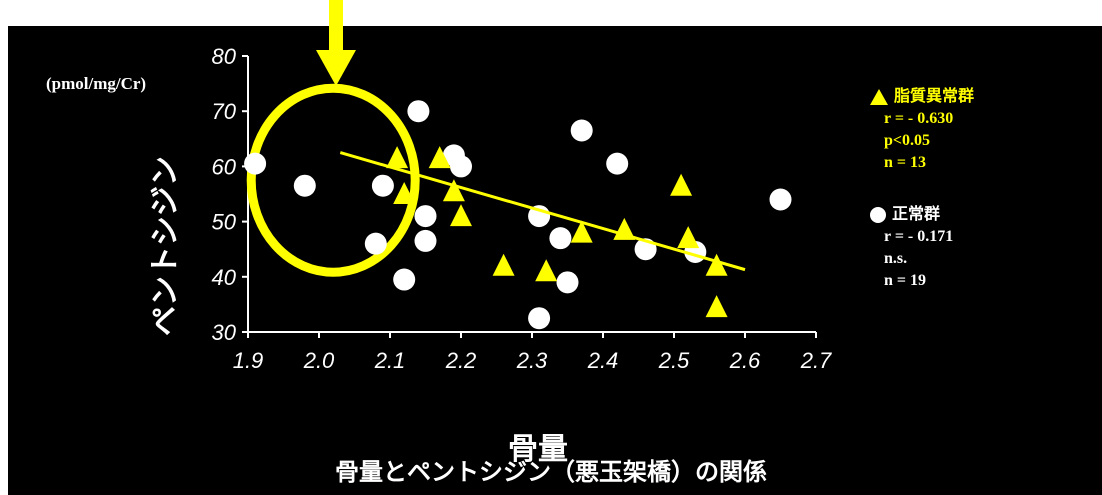 This screenshot has height=495, width=1102. What do you see at coordinates (390, 360) in the screenshot?
I see `x-tick-label: 2.1` at bounding box center [390, 360].